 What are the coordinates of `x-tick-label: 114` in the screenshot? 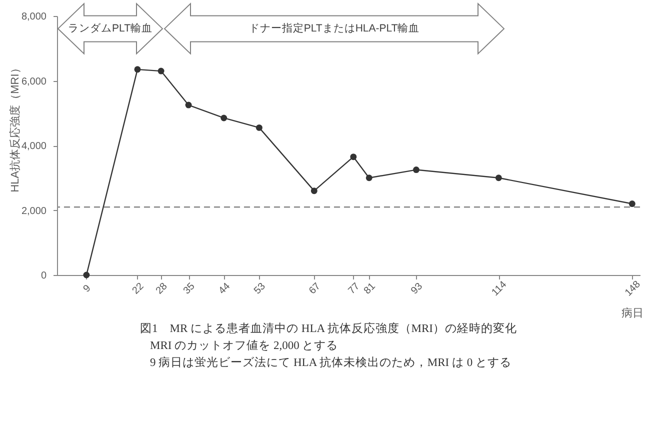 It's located at (500, 288).